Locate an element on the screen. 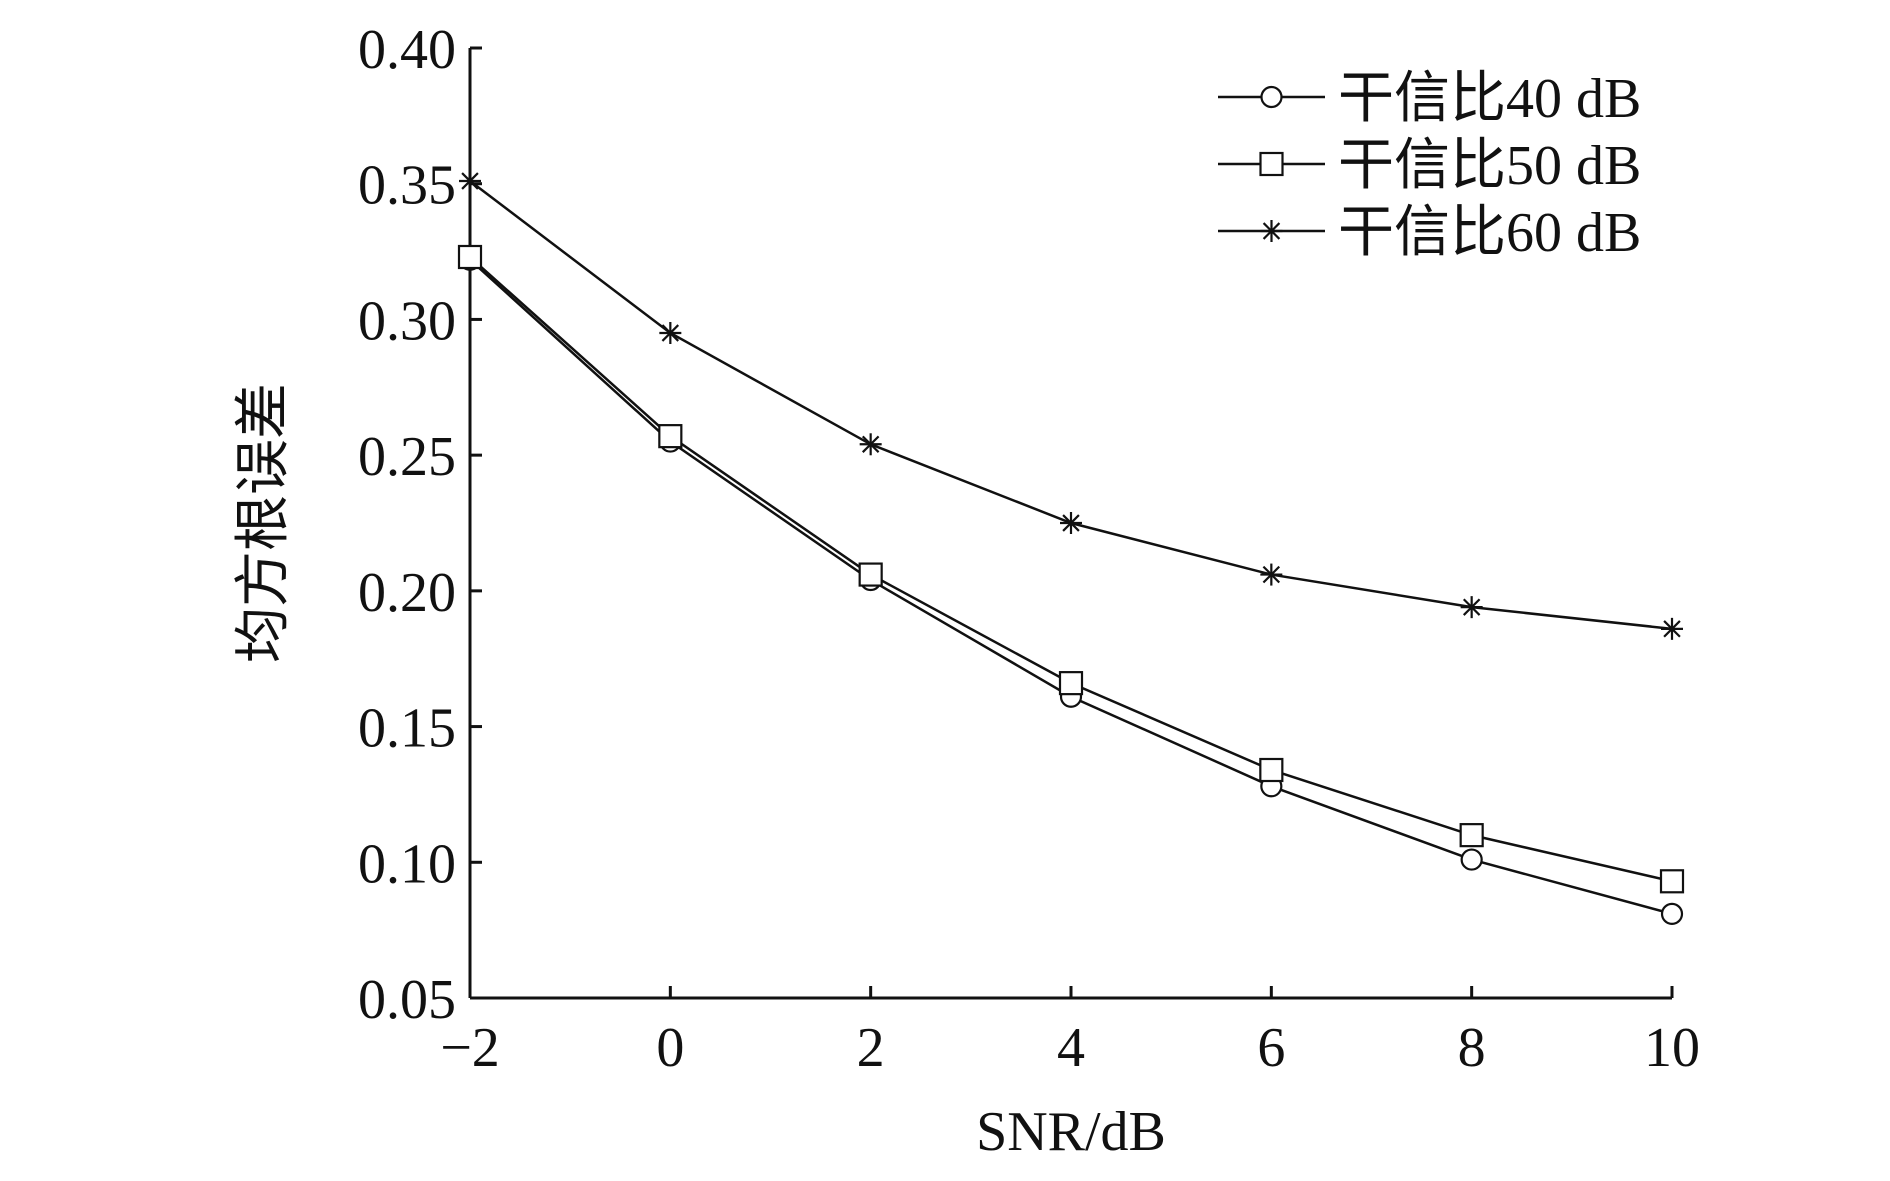 Image resolution: width=1890 pixels, height=1181 pixels. x-tick-label: 0 is located at coordinates (670, 1048).